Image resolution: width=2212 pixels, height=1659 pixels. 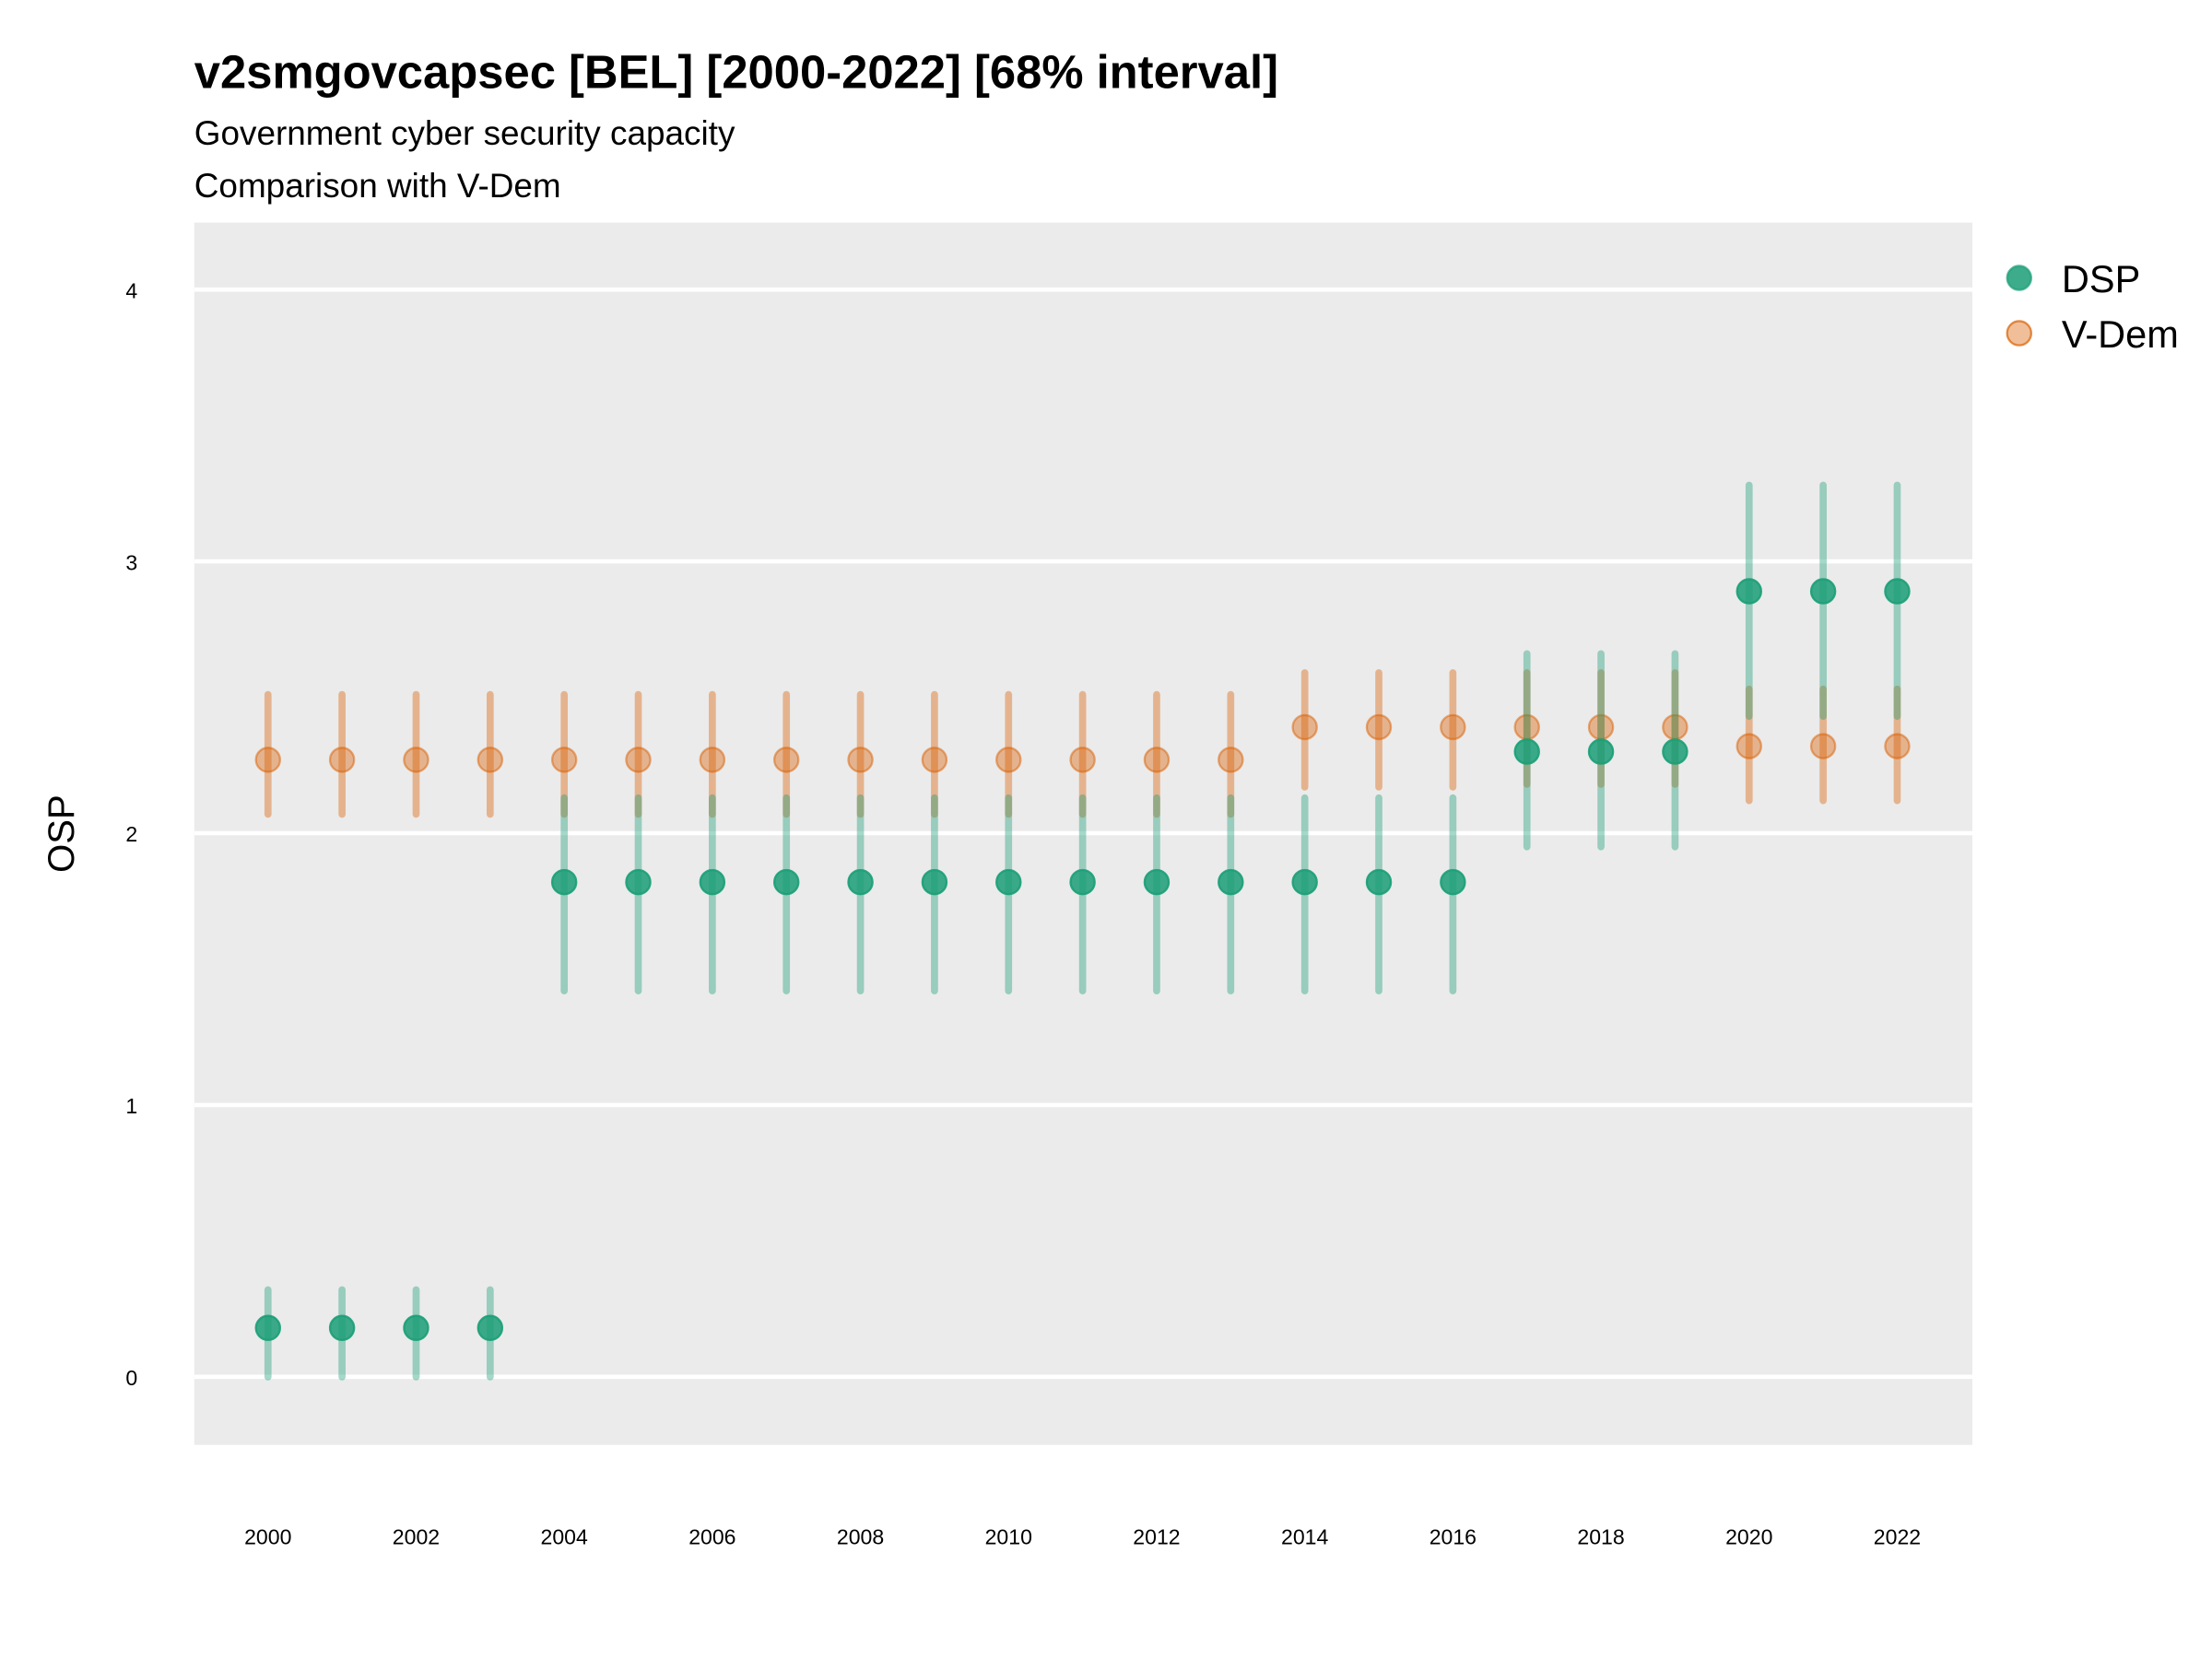 What do you see at coordinates (1748, 591) in the screenshot?
I see `dsp-point-2020` at bounding box center [1748, 591].